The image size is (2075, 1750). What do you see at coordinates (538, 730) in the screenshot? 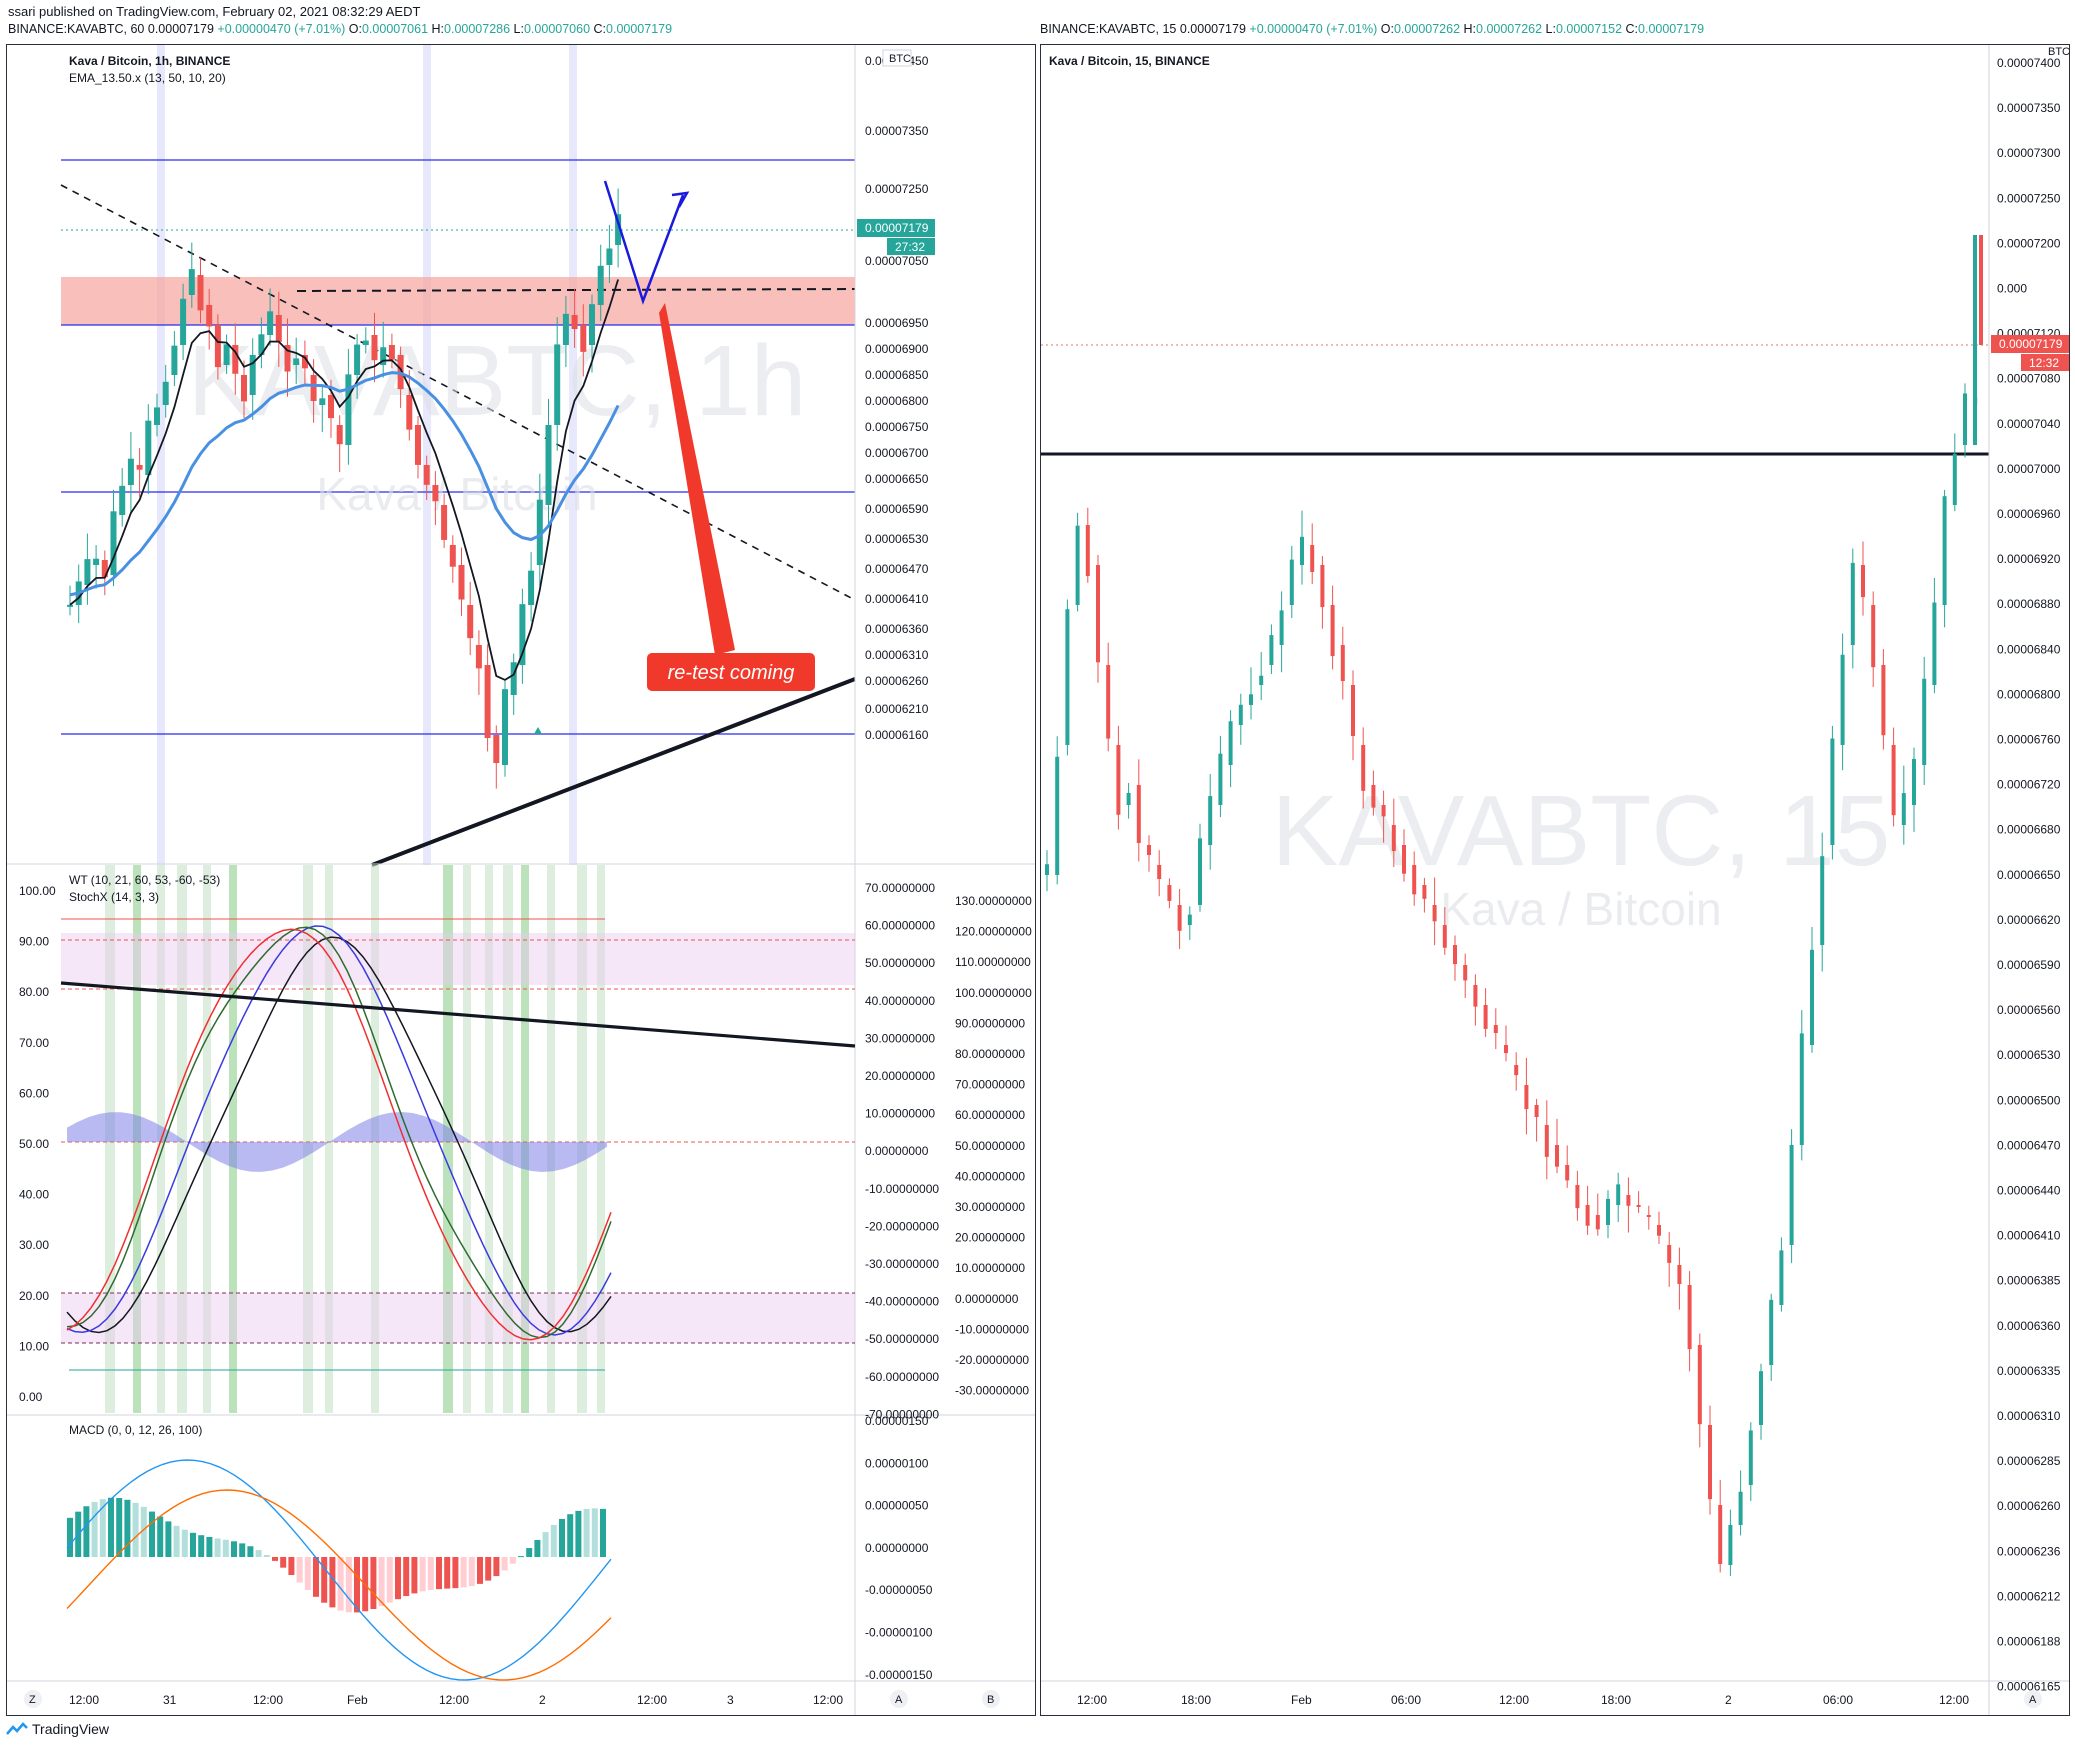
I see `signal-triangle` at bounding box center [538, 730].